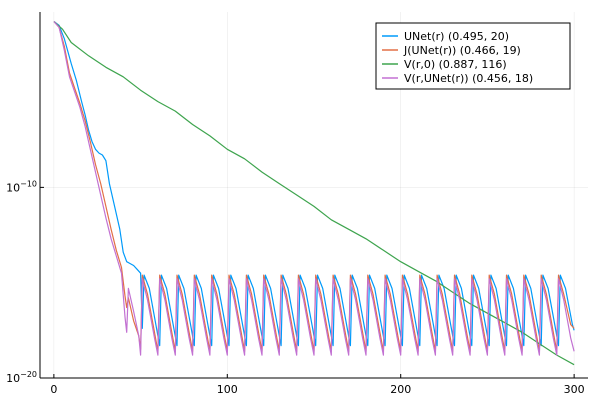  I want to click on legend-label-2: J(UNet(r)) (0.466, 19), so click(462, 50).